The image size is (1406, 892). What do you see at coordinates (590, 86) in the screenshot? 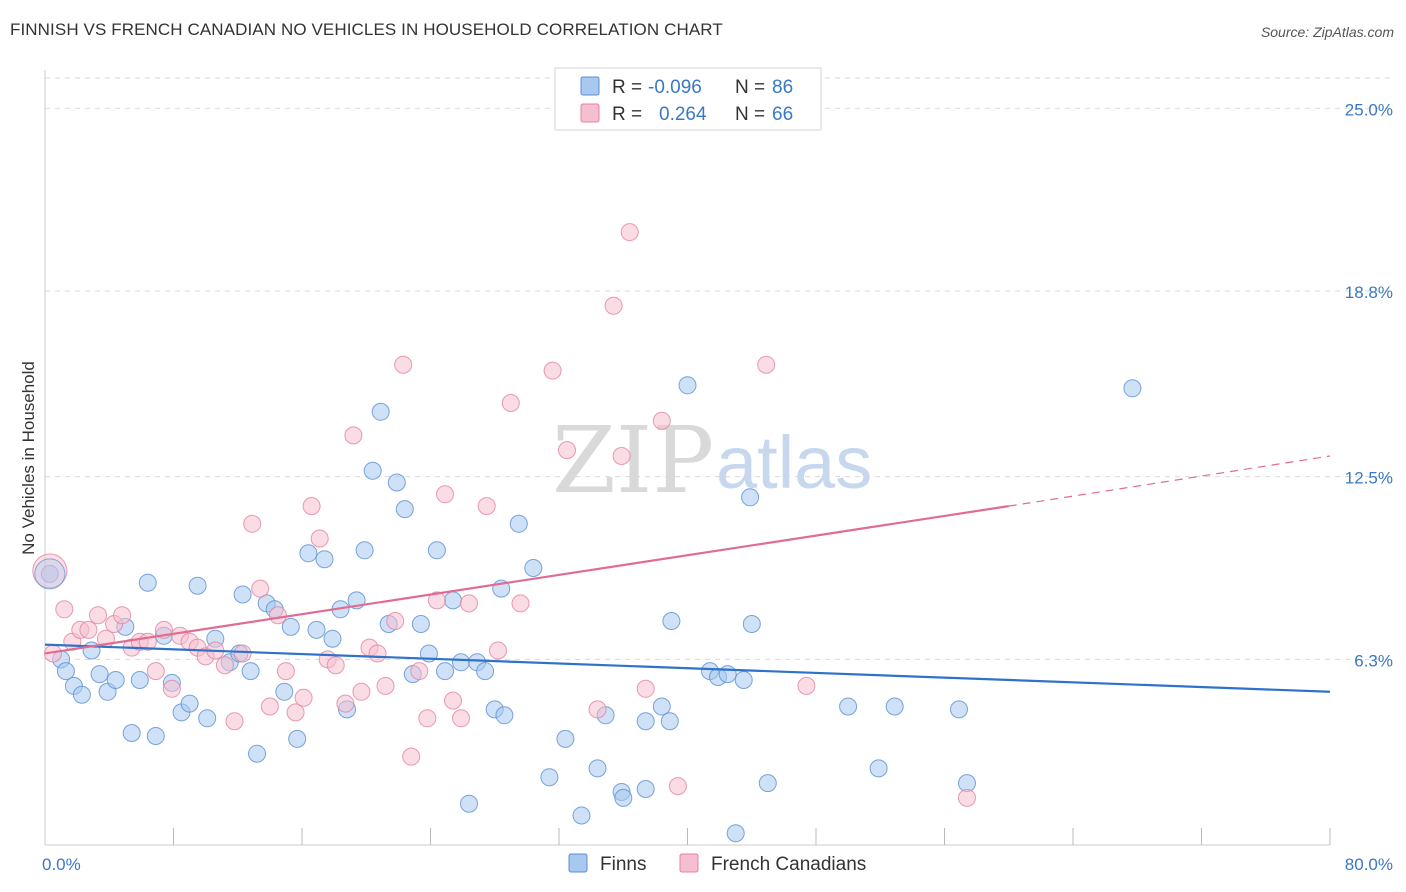
I see `legend-swatch-finns` at bounding box center [590, 86].